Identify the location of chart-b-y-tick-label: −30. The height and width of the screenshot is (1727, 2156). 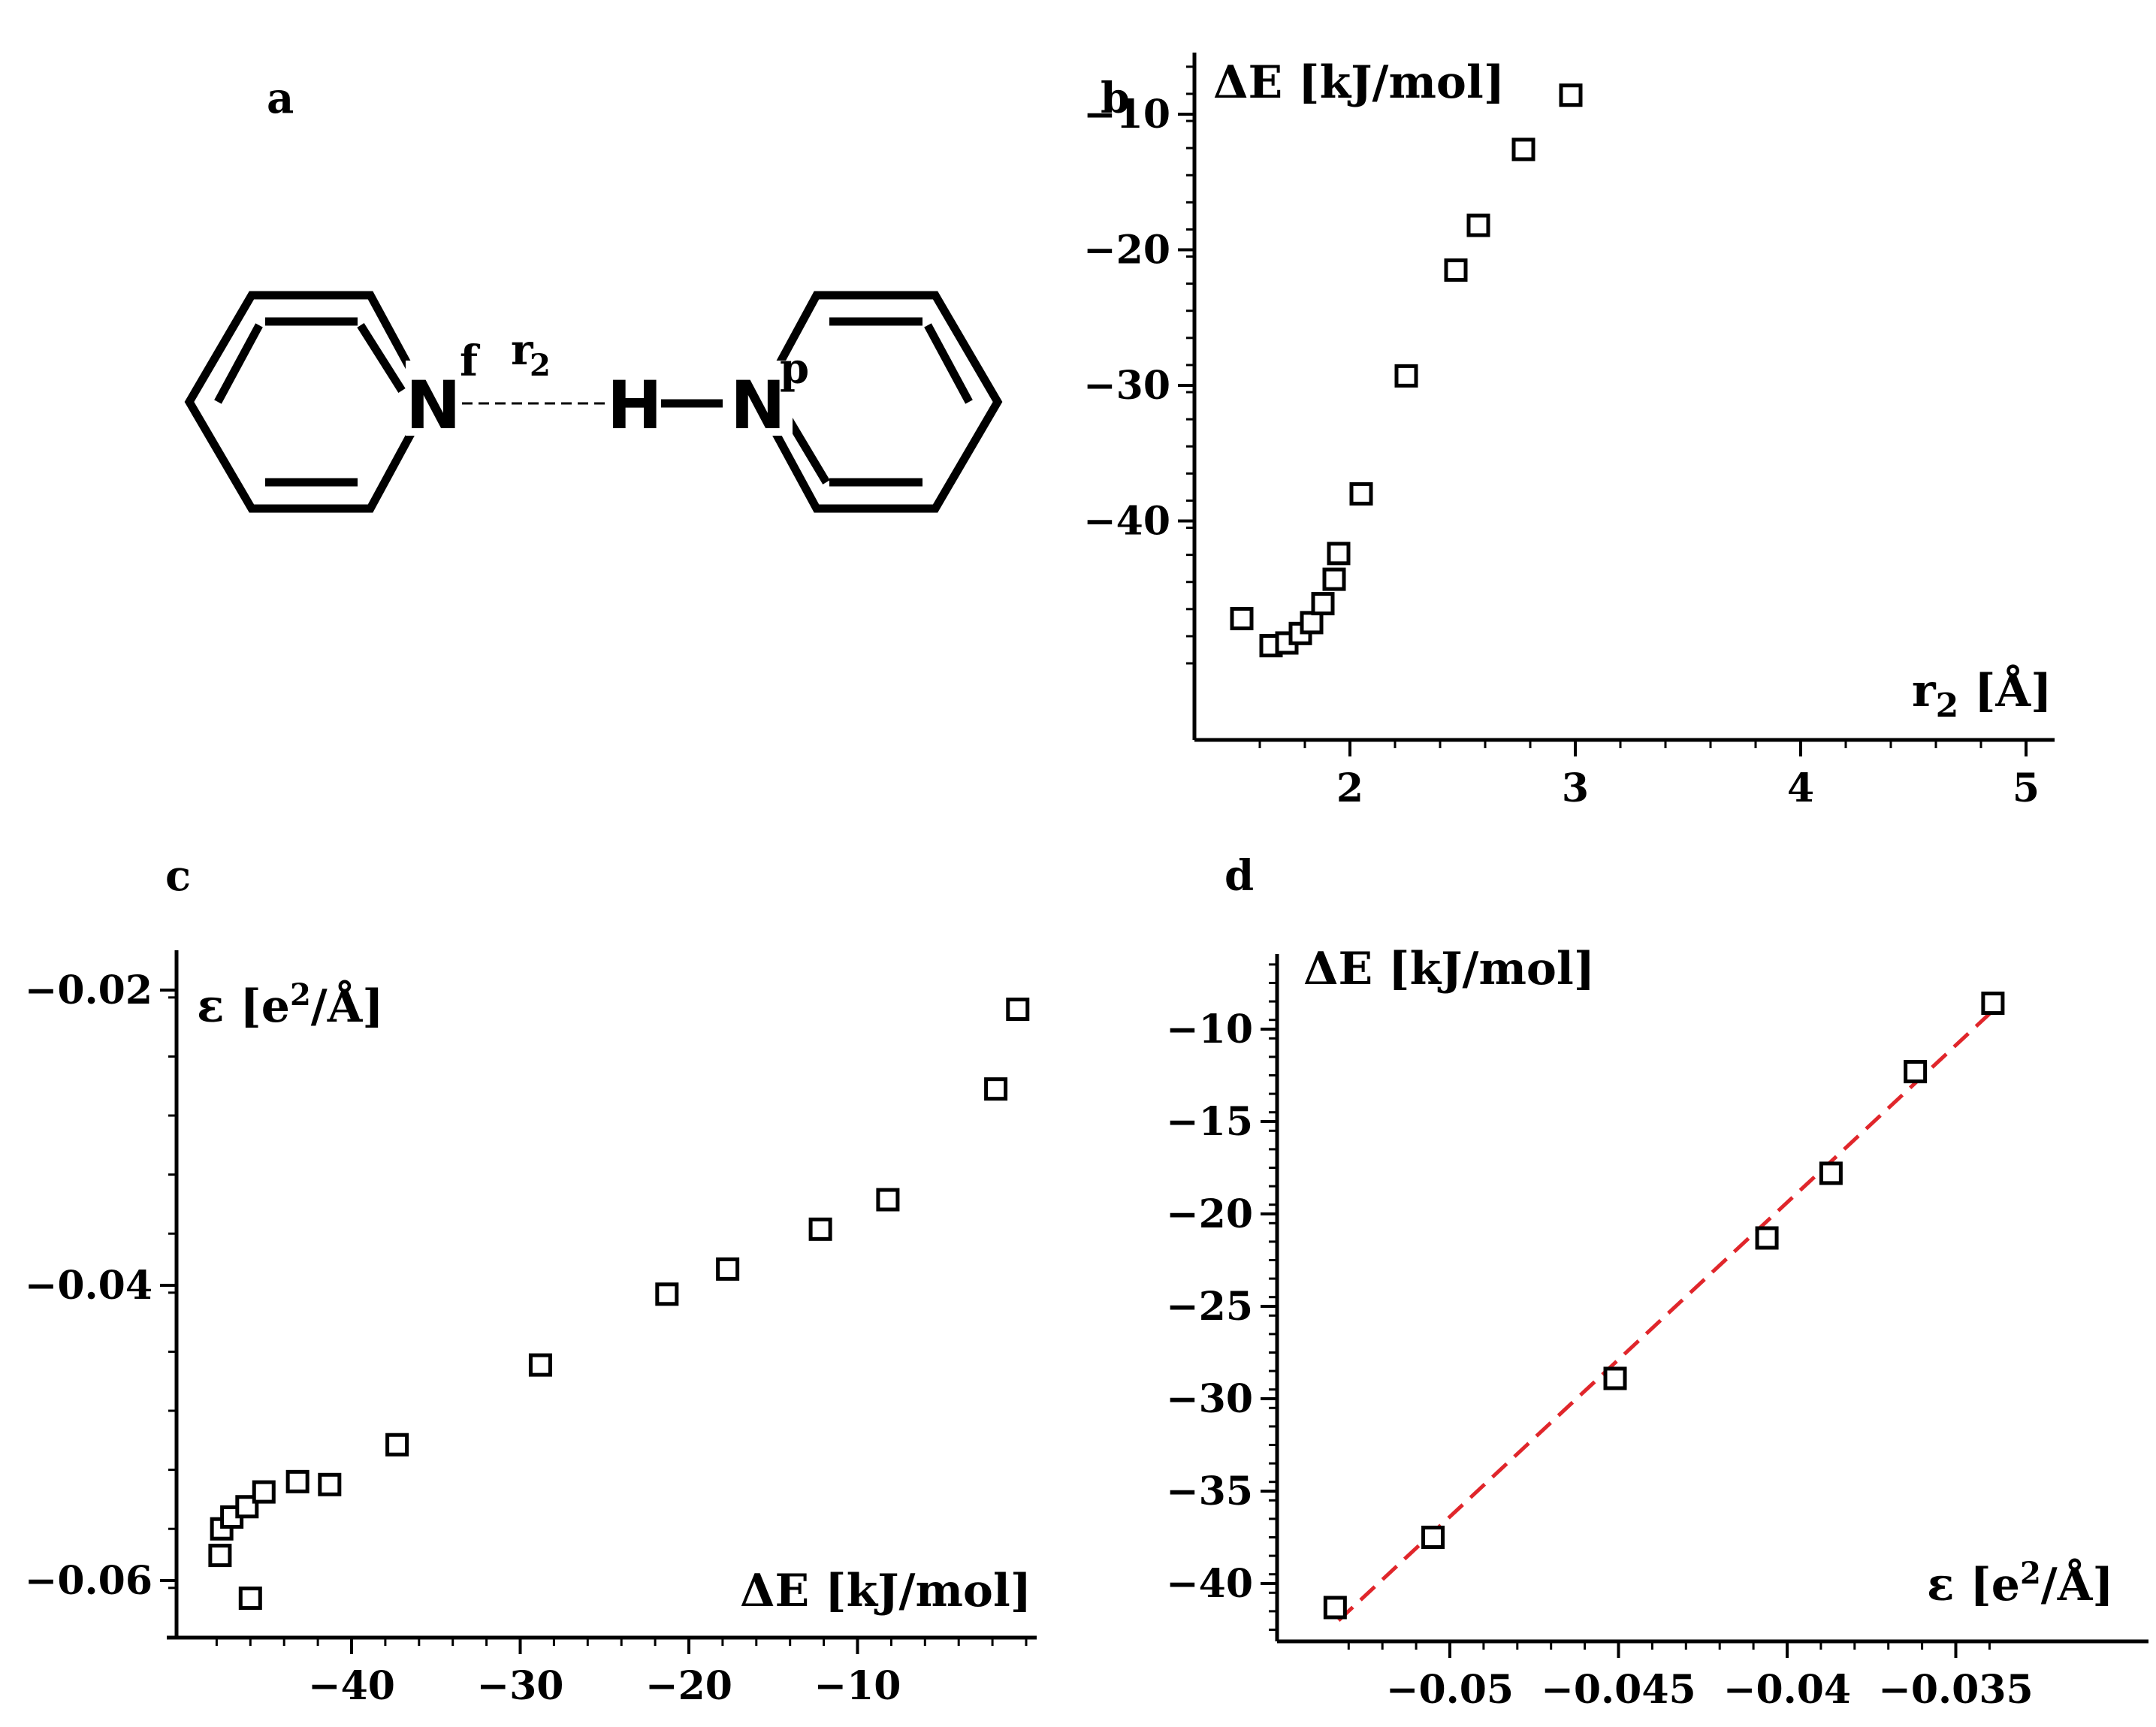
(1126, 386).